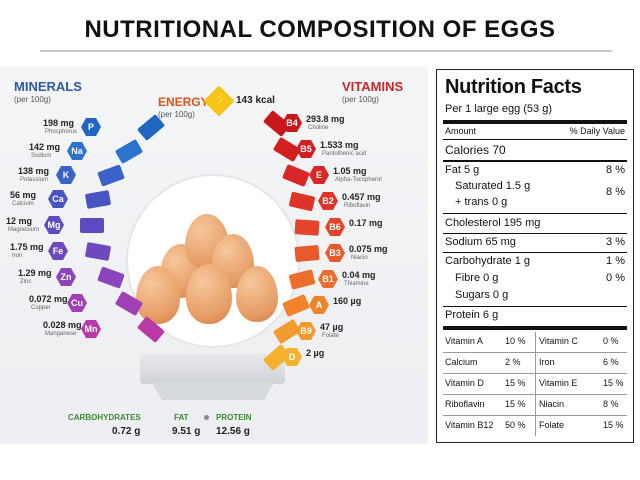 This screenshot has height=480, width=640. Describe the element at coordinates (41, 308) in the screenshot. I see `mineral-name: Copper` at that location.